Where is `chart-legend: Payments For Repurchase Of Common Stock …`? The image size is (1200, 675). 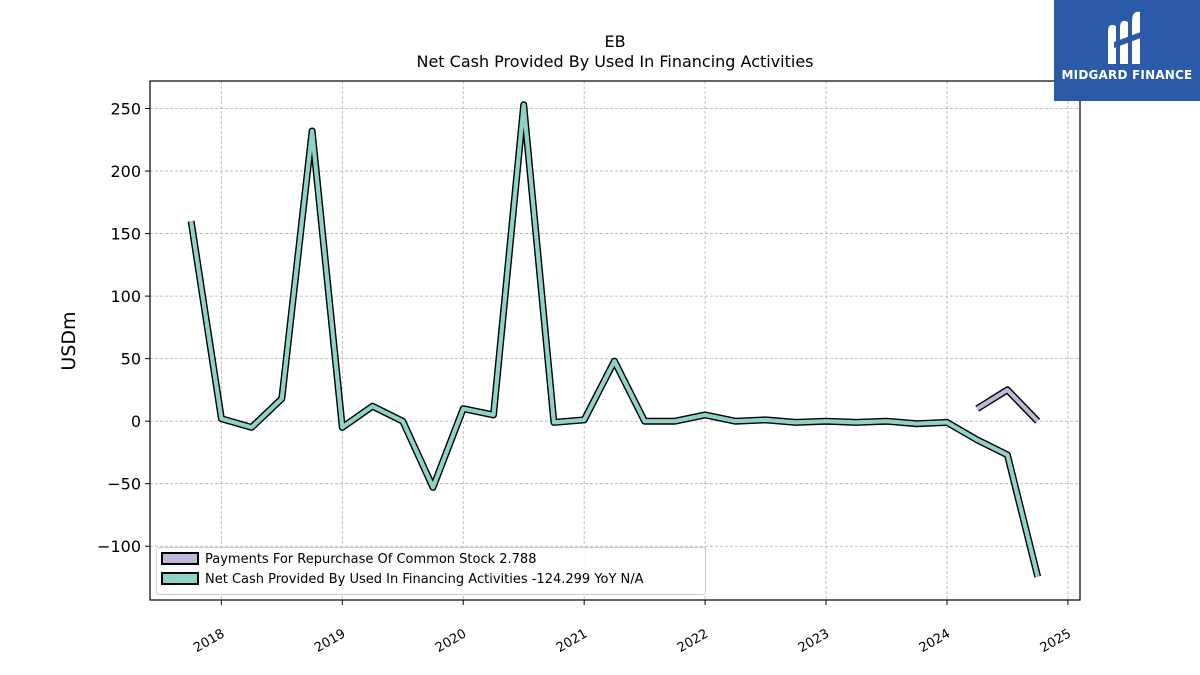
chart-legend: Payments For Repurchase Of Common Stock … is located at coordinates (431, 571).